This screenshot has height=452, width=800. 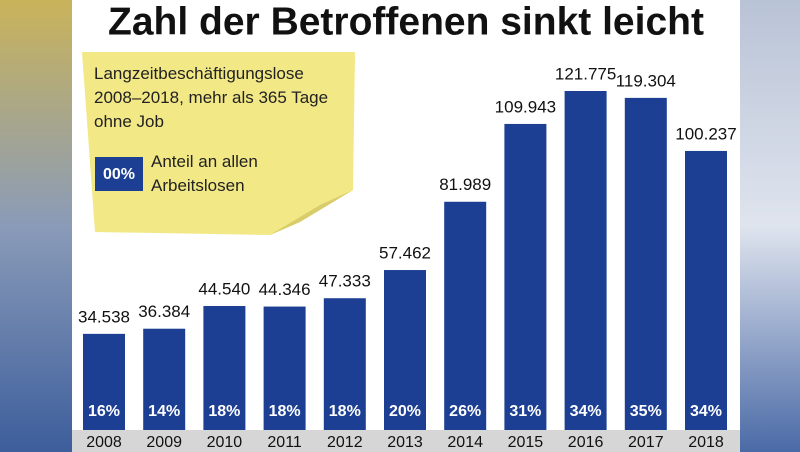 I want to click on value-label: 44.346, so click(x=285, y=289).